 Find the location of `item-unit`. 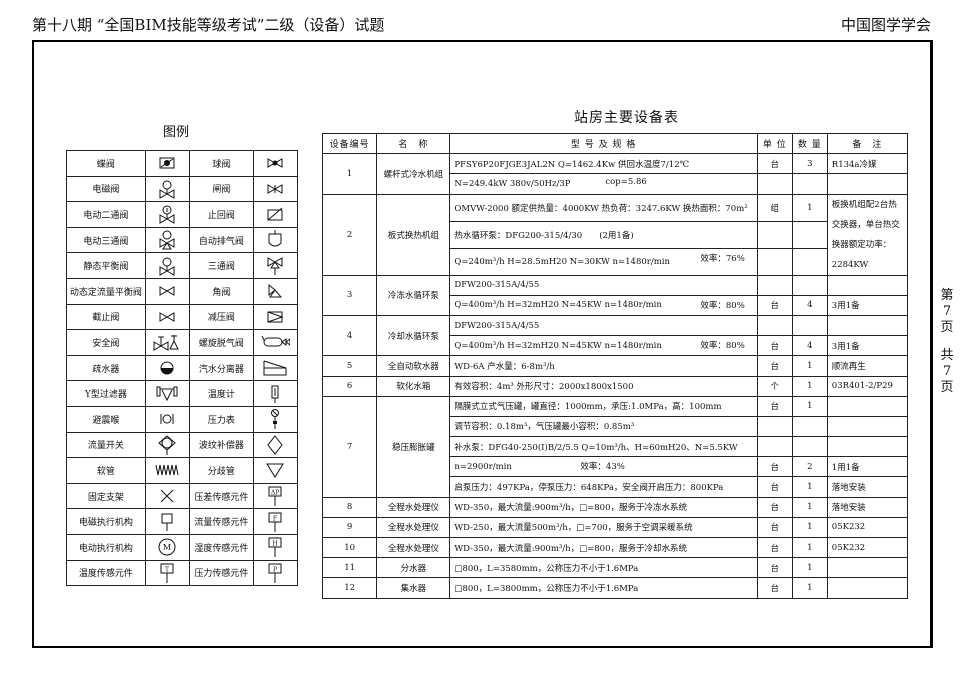

item-unit is located at coordinates (774, 285).